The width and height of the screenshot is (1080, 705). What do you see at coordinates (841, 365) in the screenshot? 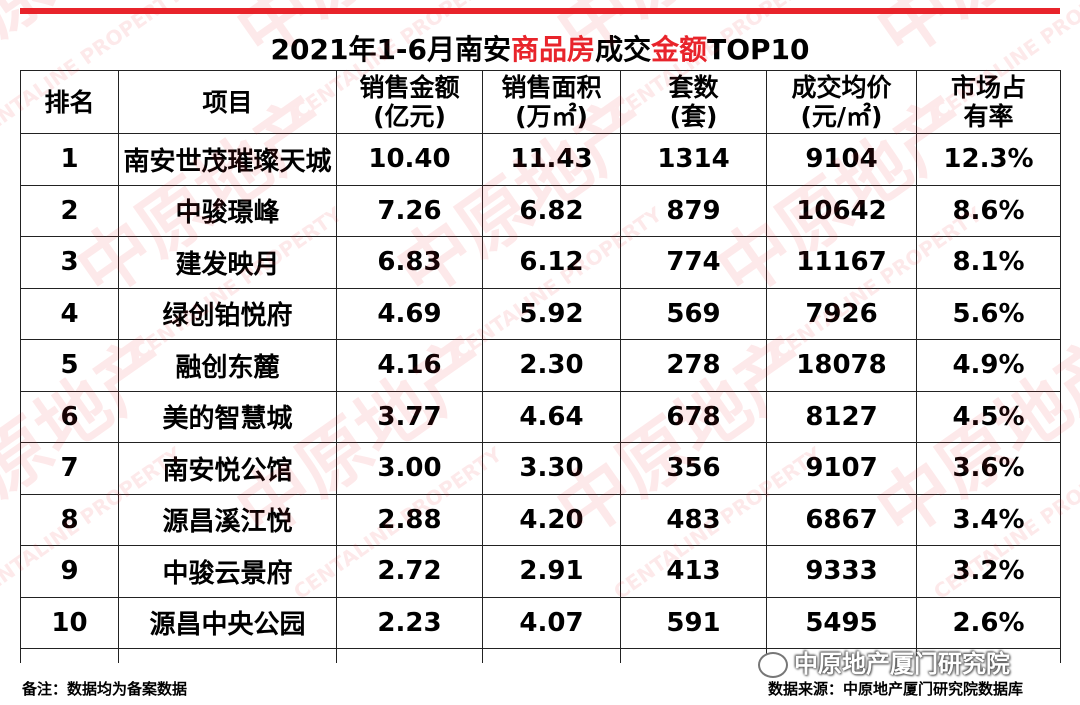
I see `avg-price-cell: 18078` at bounding box center [841, 365].